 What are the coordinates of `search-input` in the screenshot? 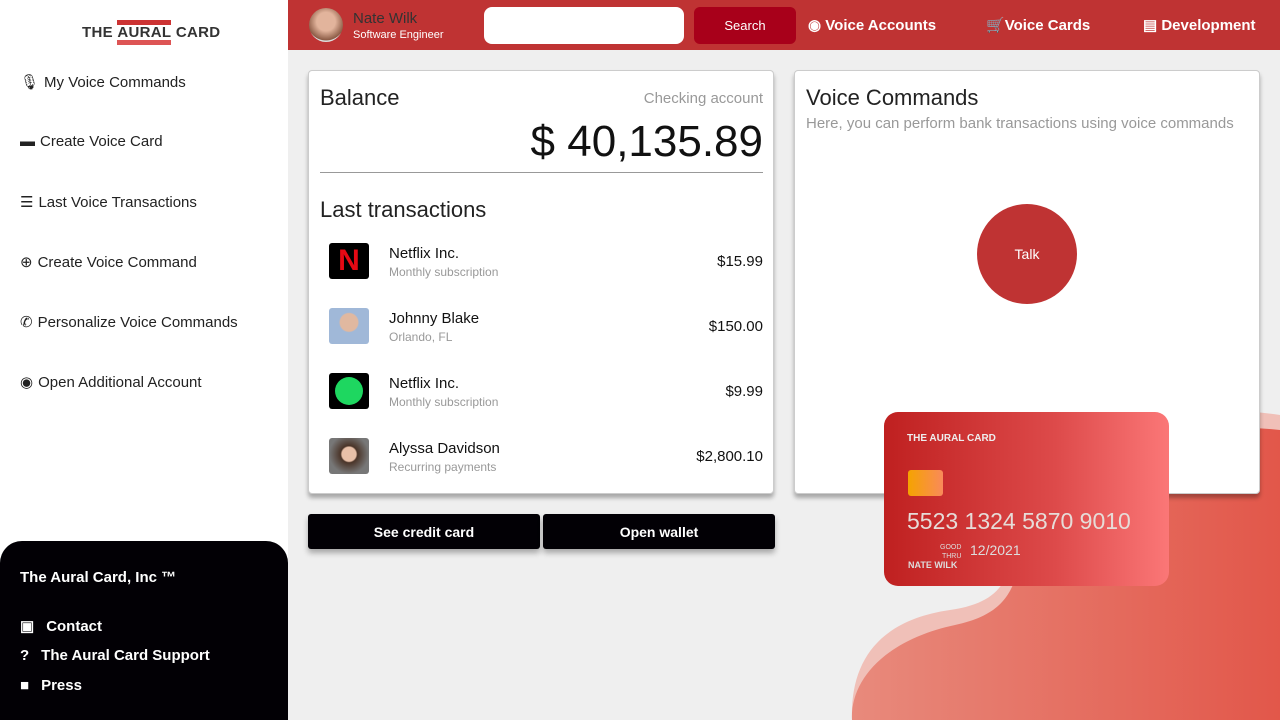 It's located at (584, 25).